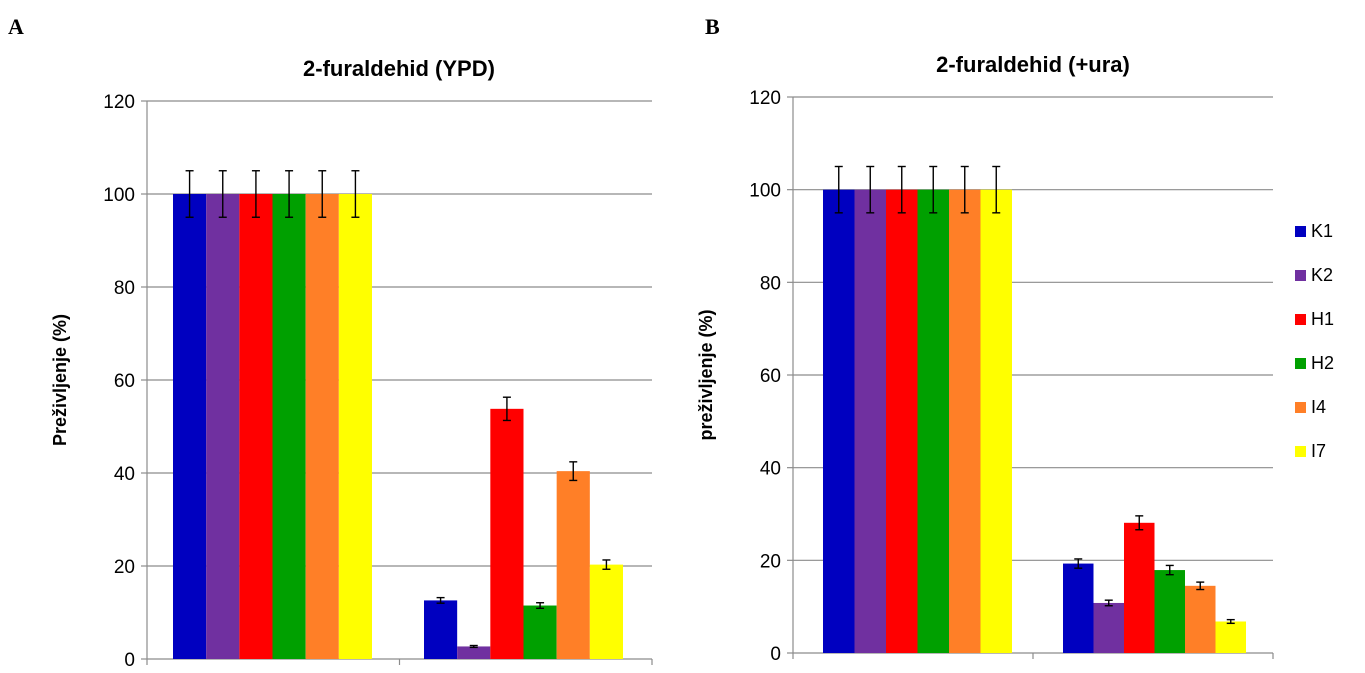 The width and height of the screenshot is (1365, 673). I want to click on legend-swatch-h2, so click(1300, 363).